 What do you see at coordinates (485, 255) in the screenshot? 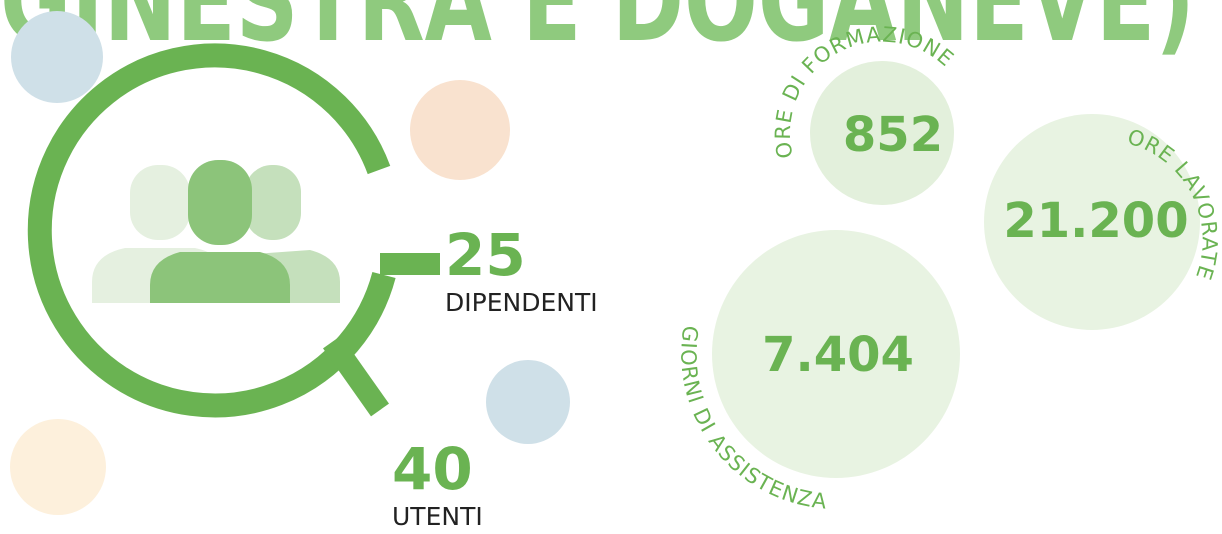
I see `stat-value: 25` at bounding box center [485, 255].